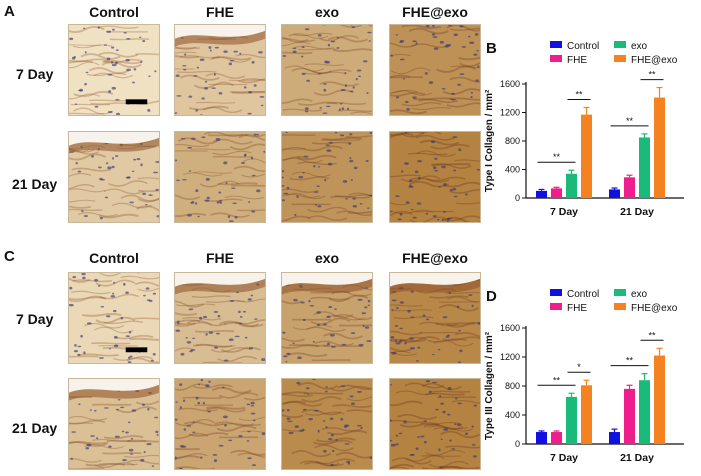 This screenshot has width=701, height=476. What do you see at coordinates (114, 318) in the screenshot?
I see `micrograph-c-control-7day` at bounding box center [114, 318].